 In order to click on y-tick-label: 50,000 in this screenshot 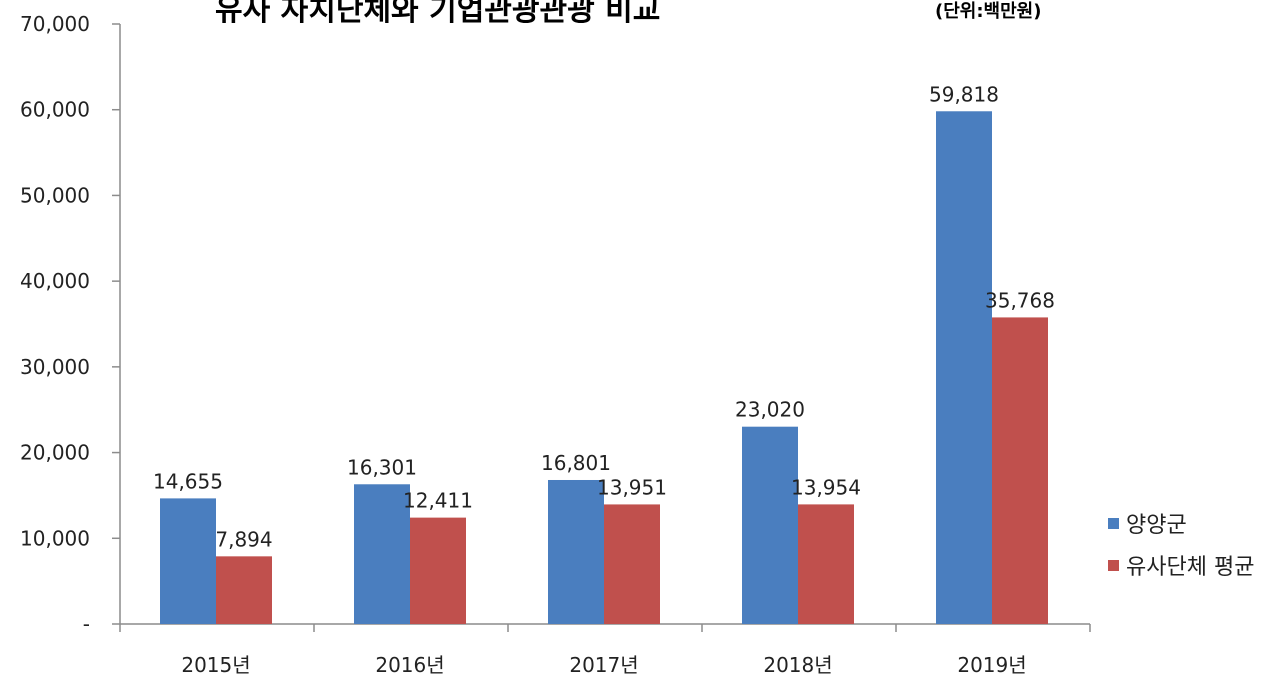, I will do `click(55, 195)`.